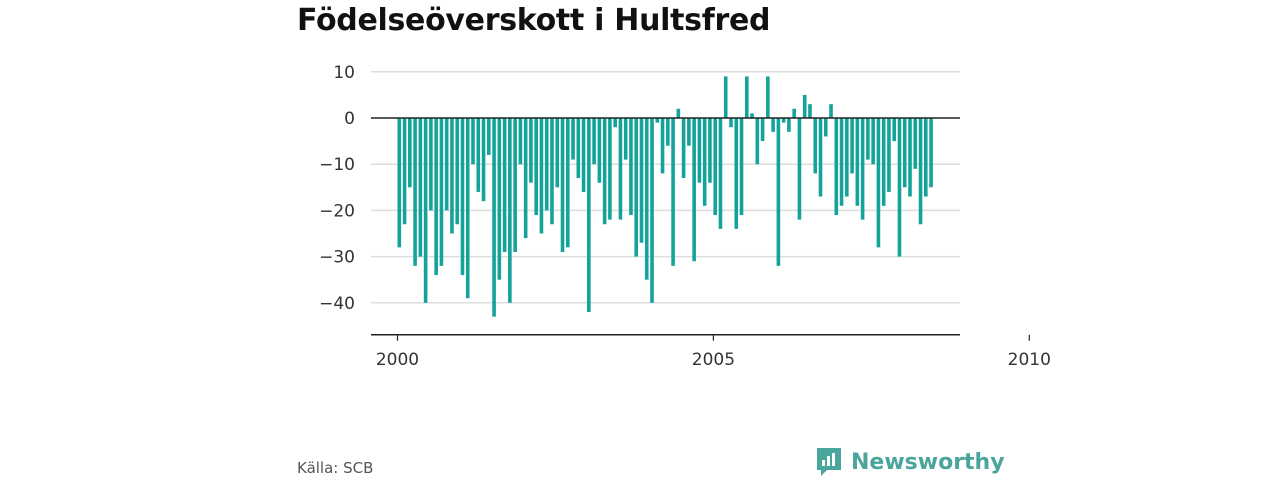 The width and height of the screenshot is (1280, 480). Describe the element at coordinates (713, 360) in the screenshot. I see `x-tick-label: 2005` at that location.